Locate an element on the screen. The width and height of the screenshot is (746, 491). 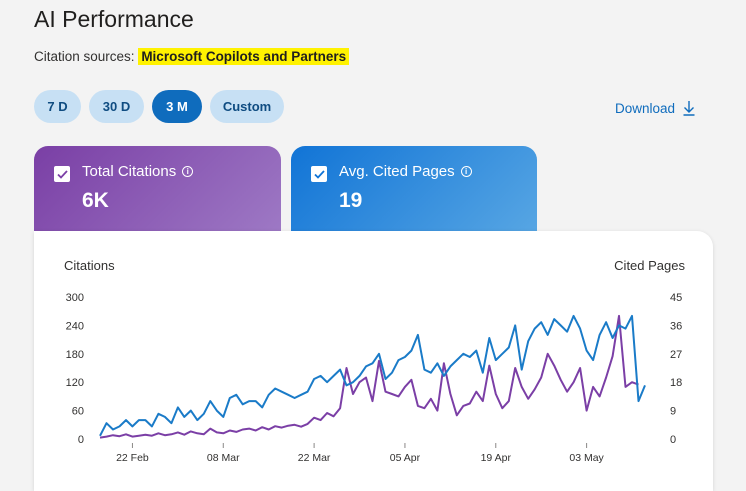
date-range-selector: 7 D 30 D 3 M Custom is located at coordinates (159, 106).